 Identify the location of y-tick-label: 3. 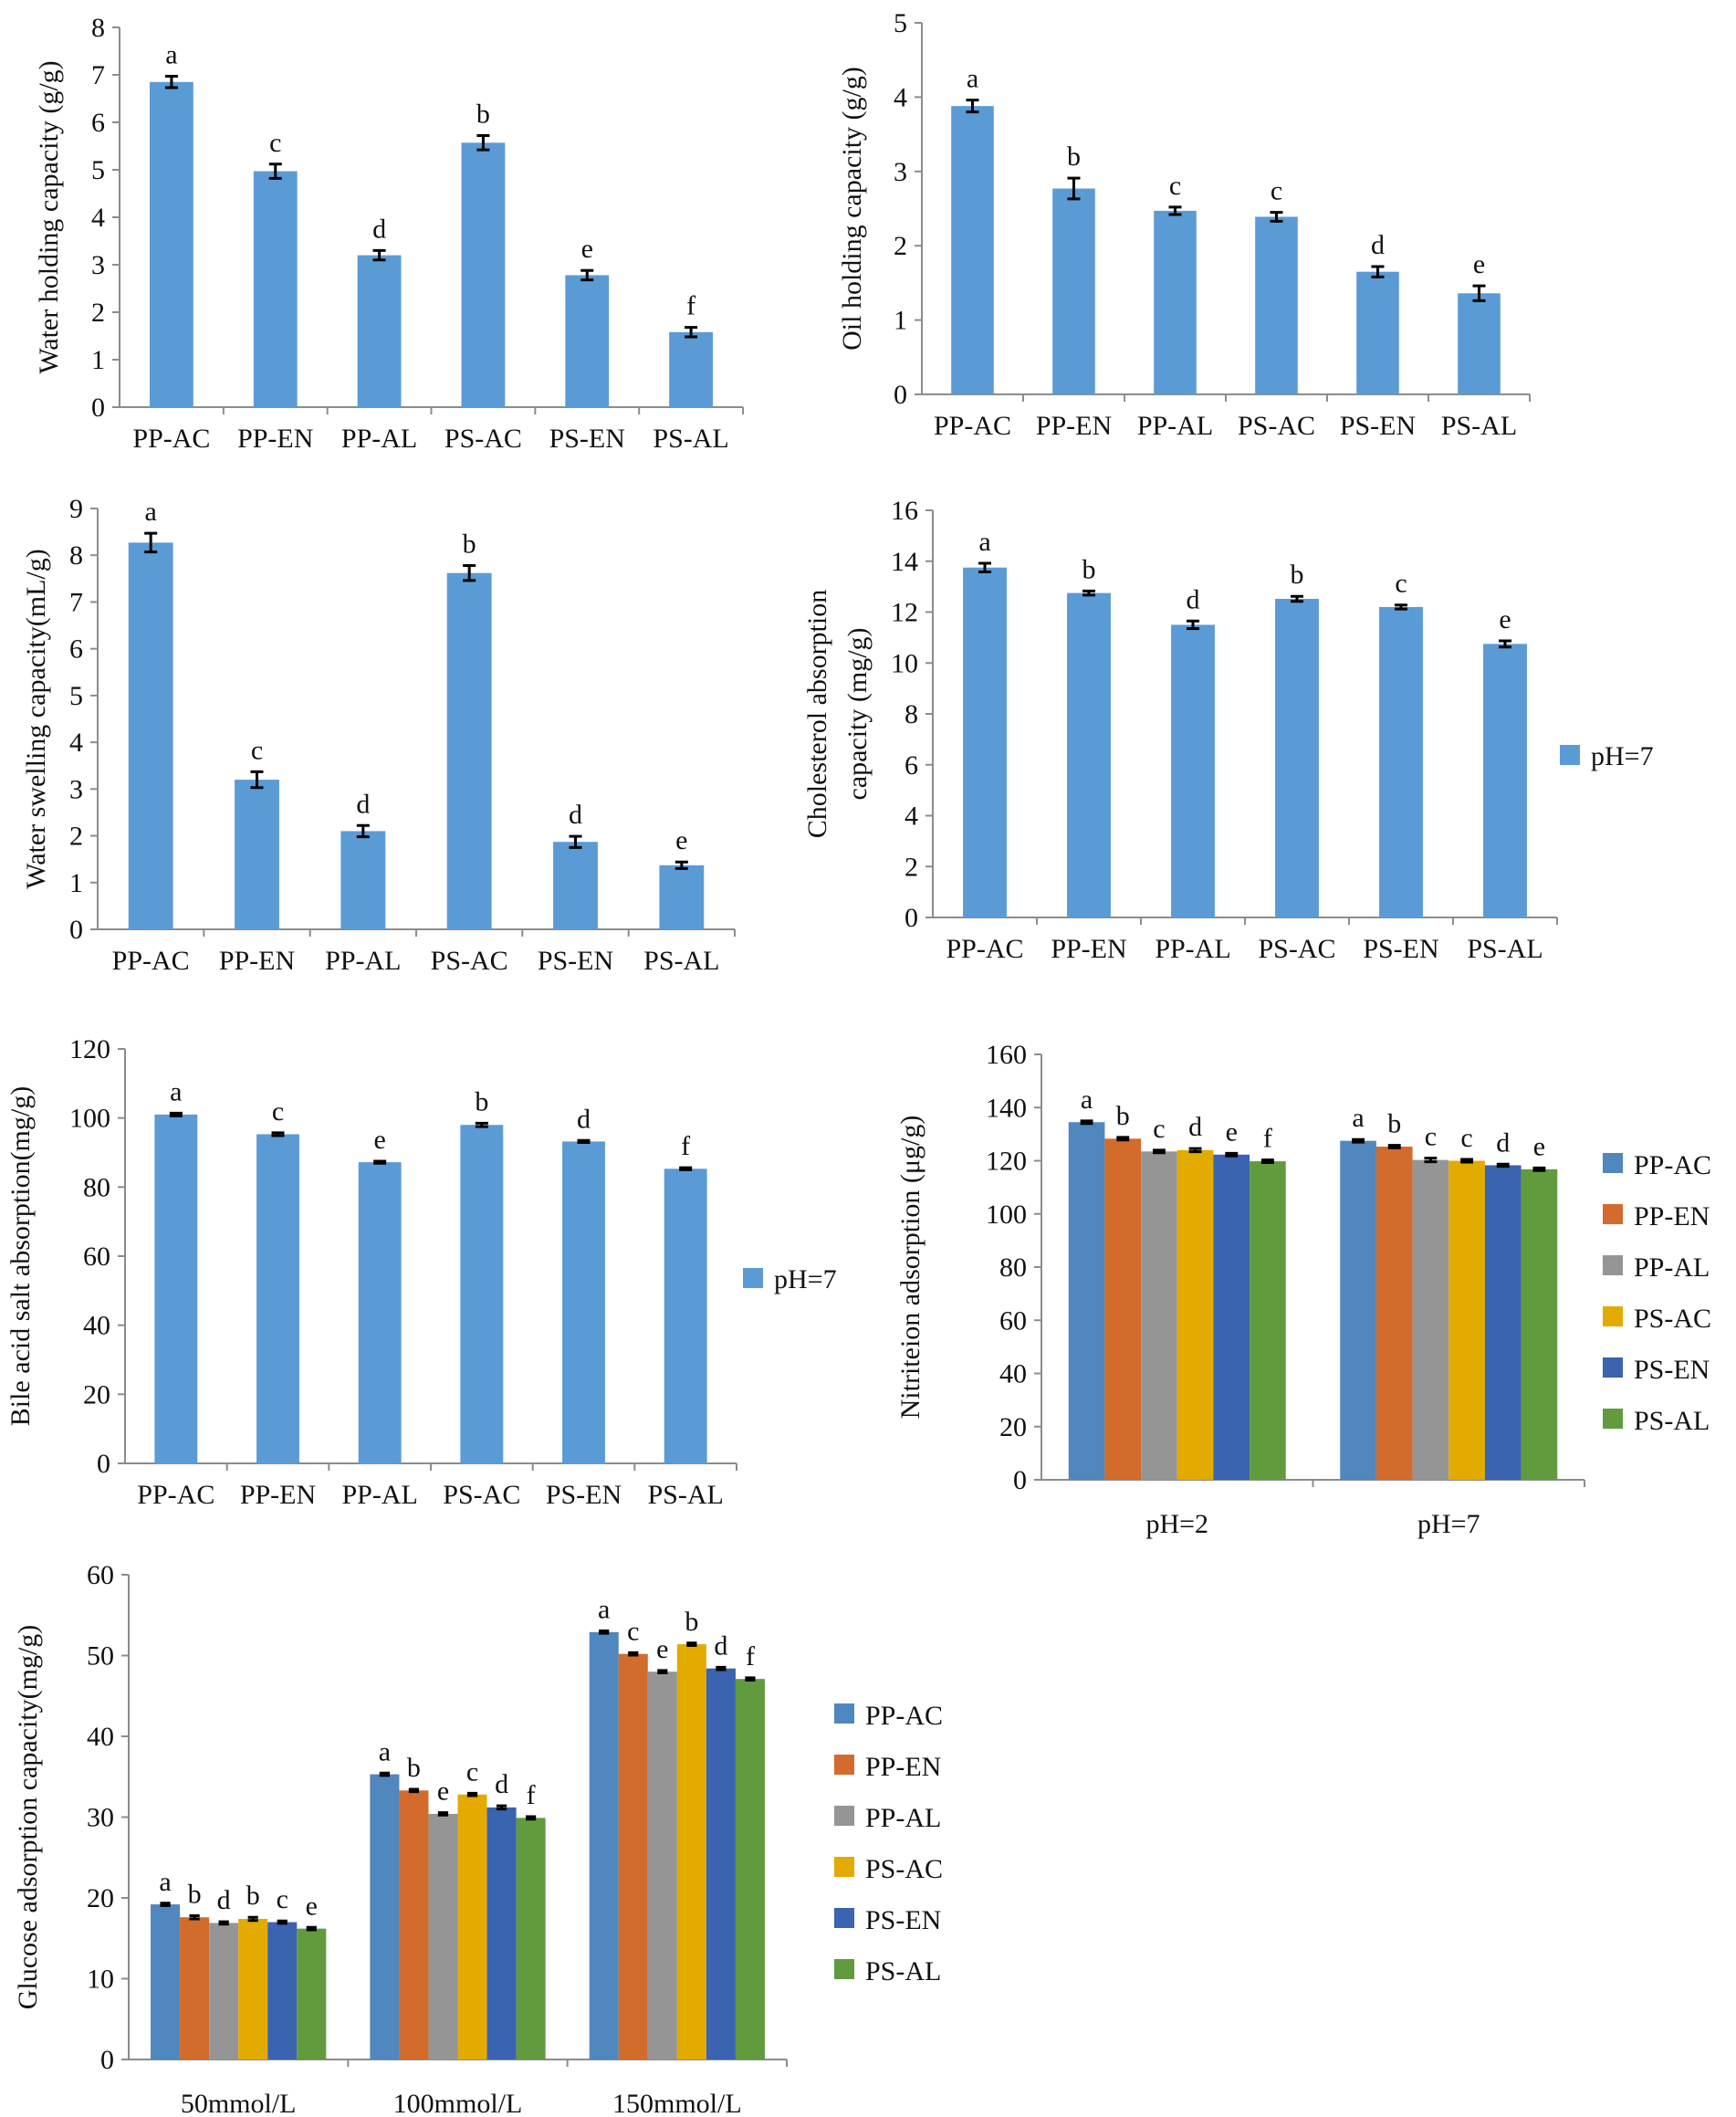
(76, 789).